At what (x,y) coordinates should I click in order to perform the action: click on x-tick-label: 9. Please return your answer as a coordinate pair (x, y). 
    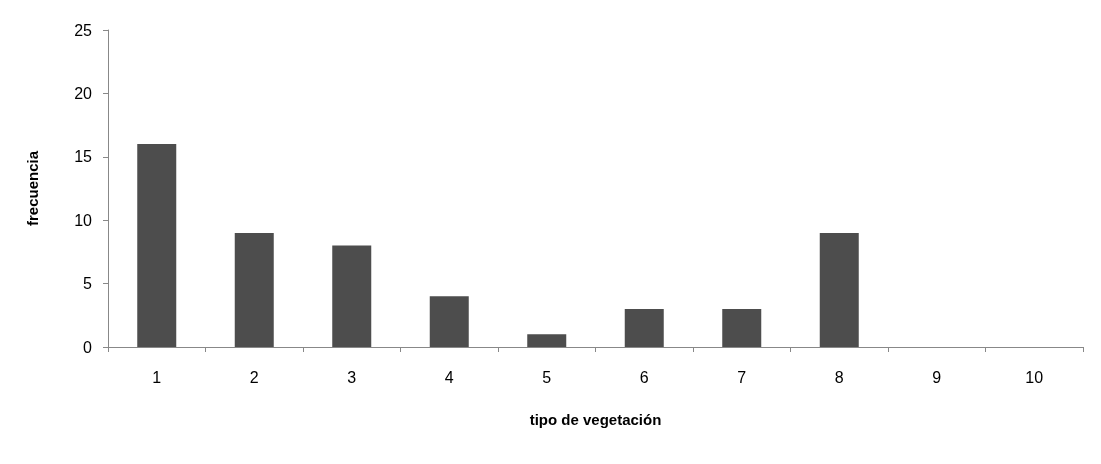
    Looking at the image, I should click on (937, 377).